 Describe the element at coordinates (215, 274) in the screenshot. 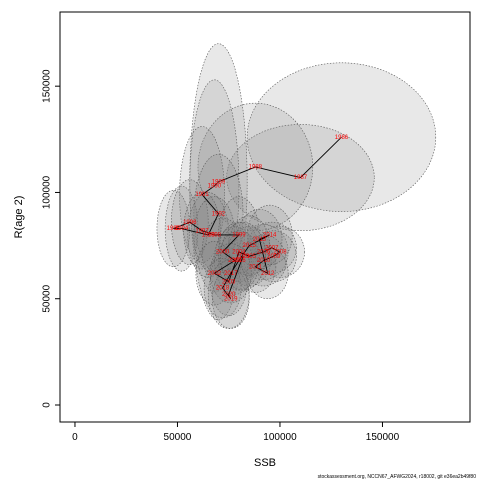

I see `year-label: 2002` at that location.